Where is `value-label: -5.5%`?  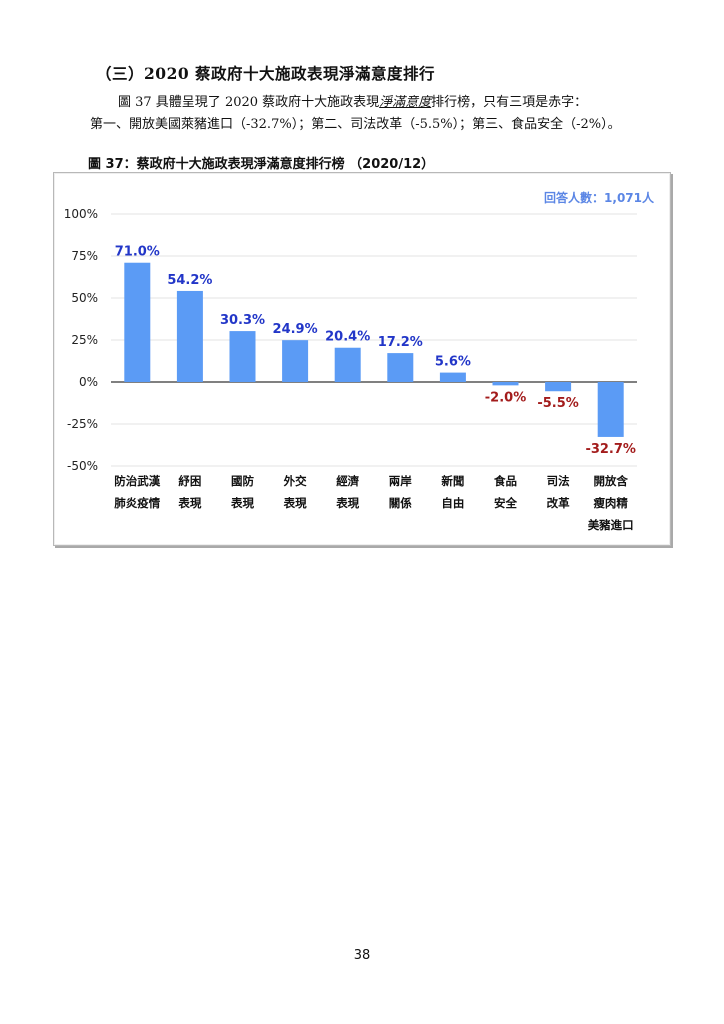 value-label: -5.5% is located at coordinates (557, 403).